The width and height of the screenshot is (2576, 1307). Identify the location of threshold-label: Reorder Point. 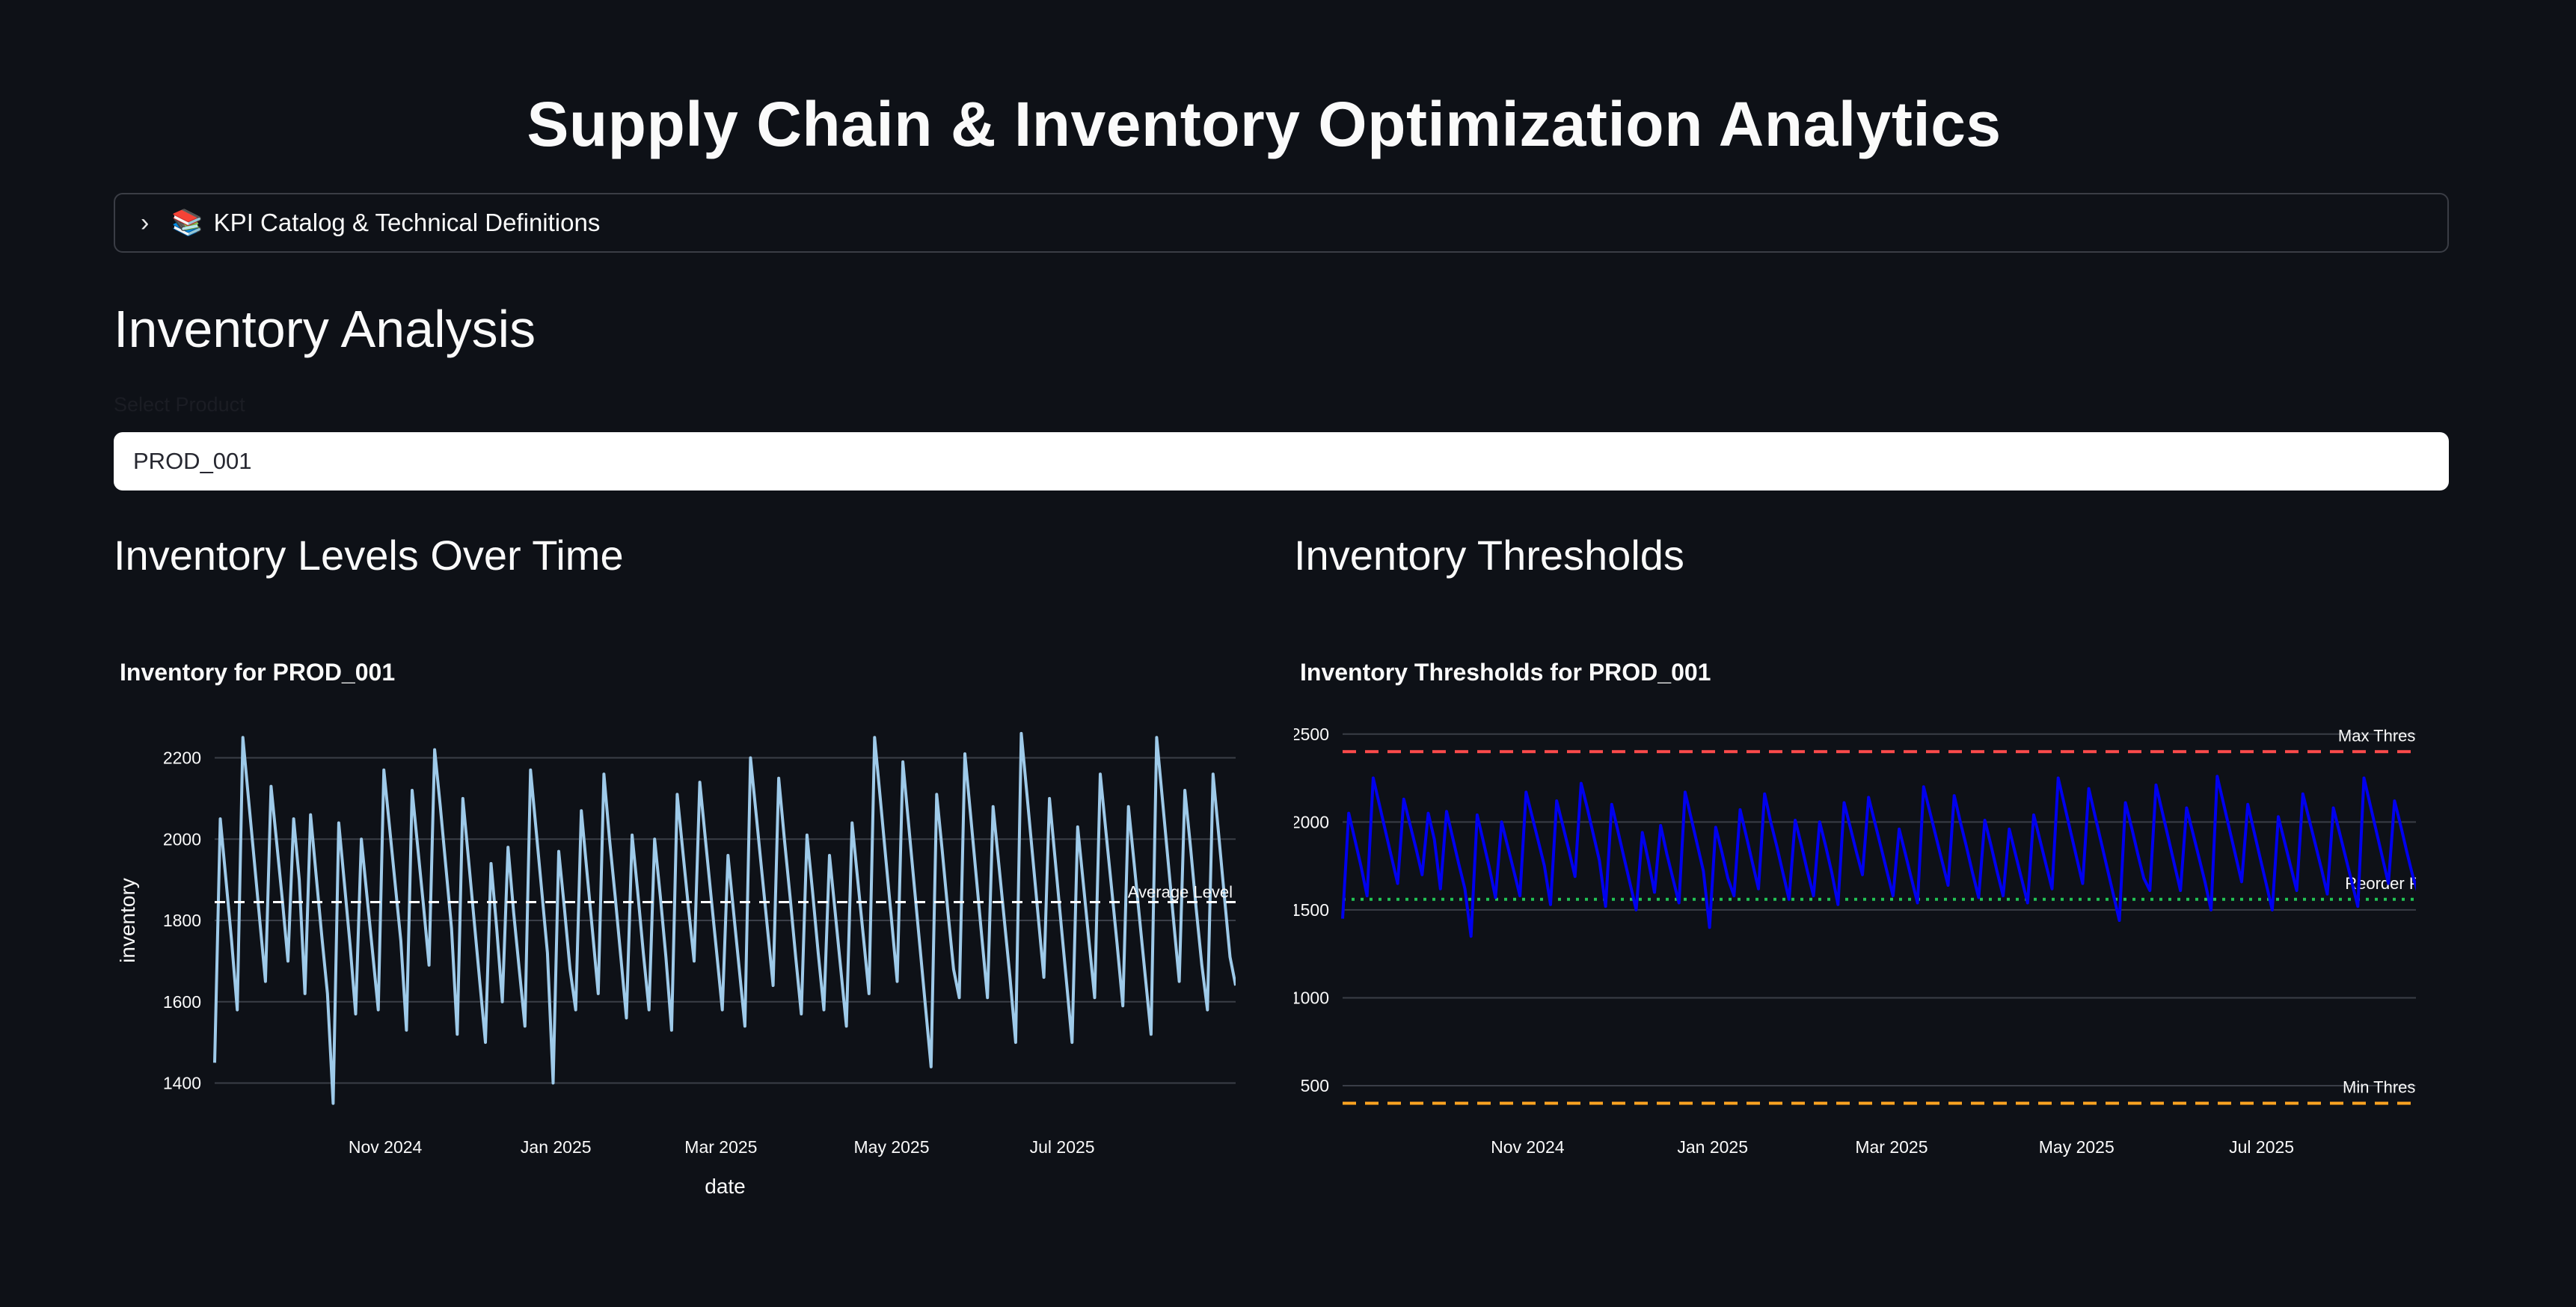
(2380, 883).